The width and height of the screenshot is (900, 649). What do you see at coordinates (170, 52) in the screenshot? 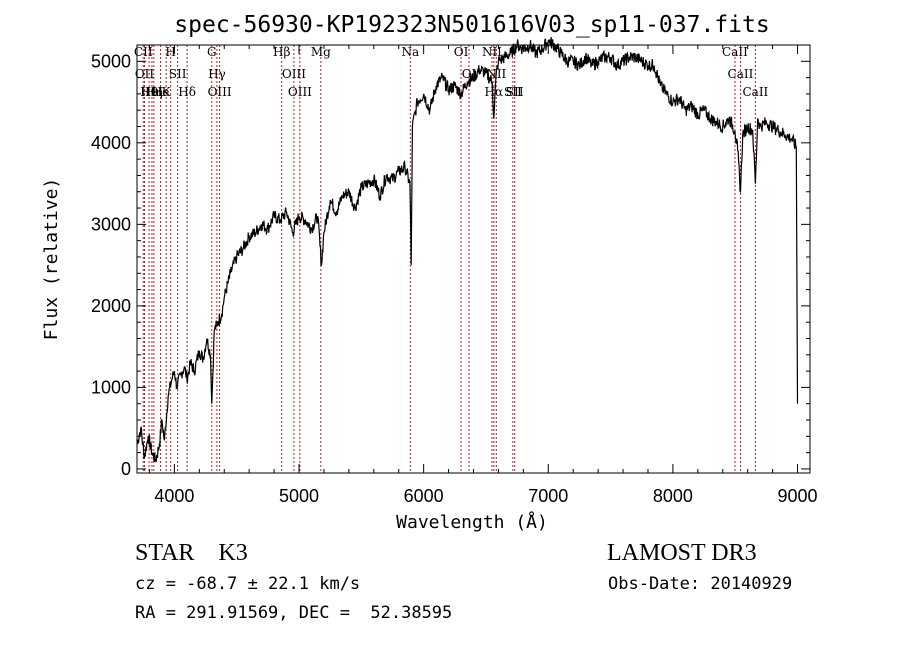
I see `line-label: H` at bounding box center [170, 52].